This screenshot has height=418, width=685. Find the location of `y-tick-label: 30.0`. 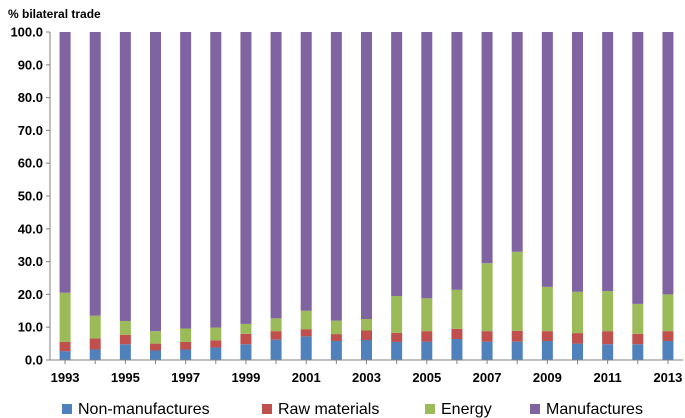

y-tick-label: 30.0 is located at coordinates (30, 261).